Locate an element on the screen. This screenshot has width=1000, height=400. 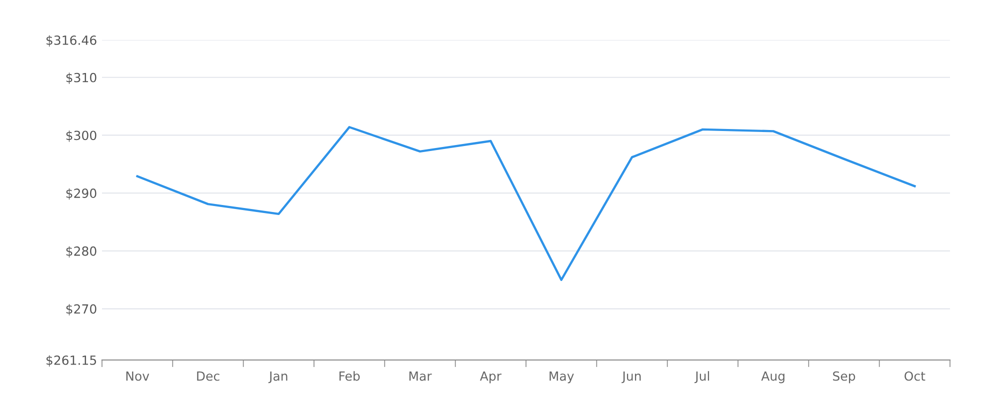
x-tick-label: Apr is located at coordinates (491, 377).